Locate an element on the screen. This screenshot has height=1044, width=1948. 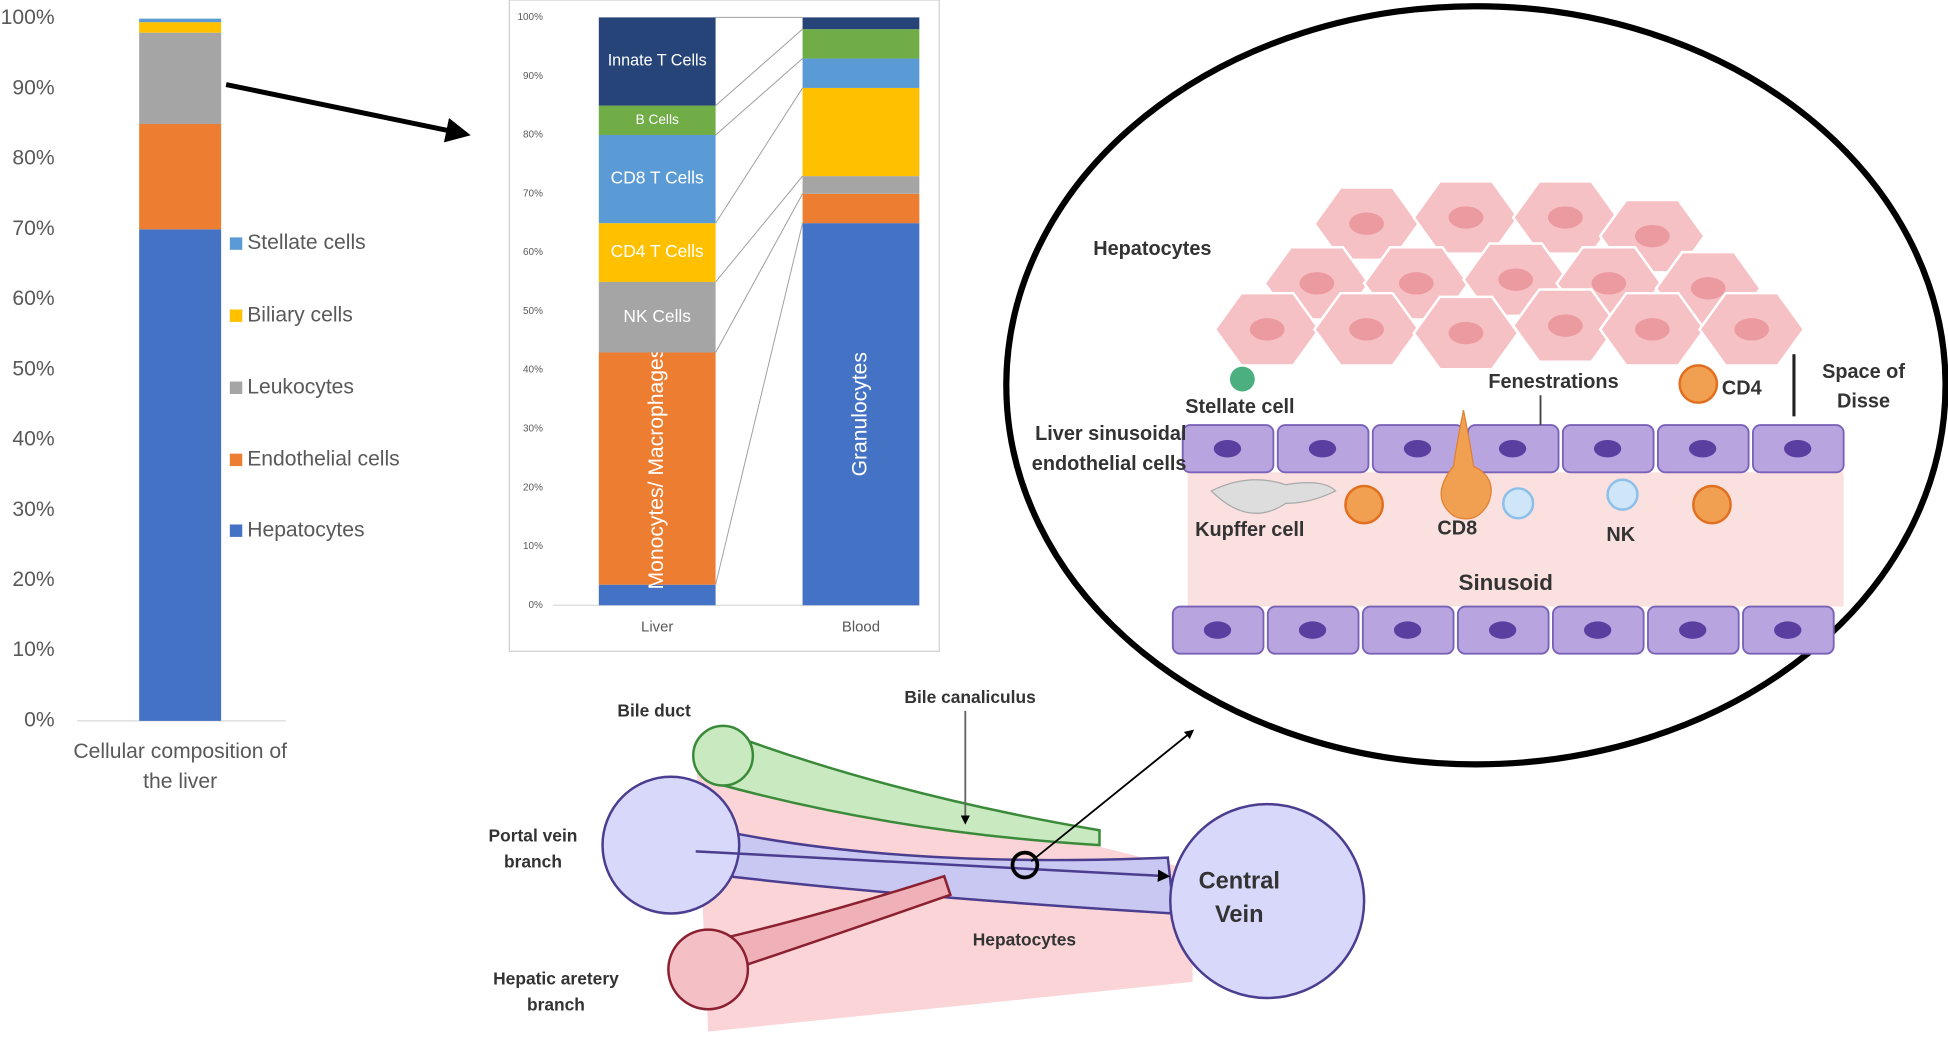
kupffer-cell is located at coordinates (1273, 496).